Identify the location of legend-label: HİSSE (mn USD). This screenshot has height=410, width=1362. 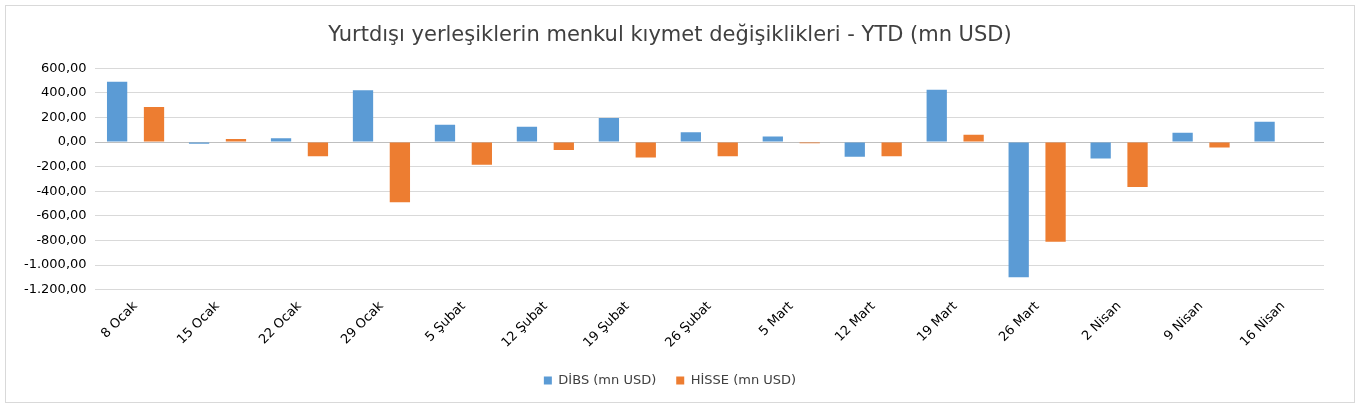
(743, 379).